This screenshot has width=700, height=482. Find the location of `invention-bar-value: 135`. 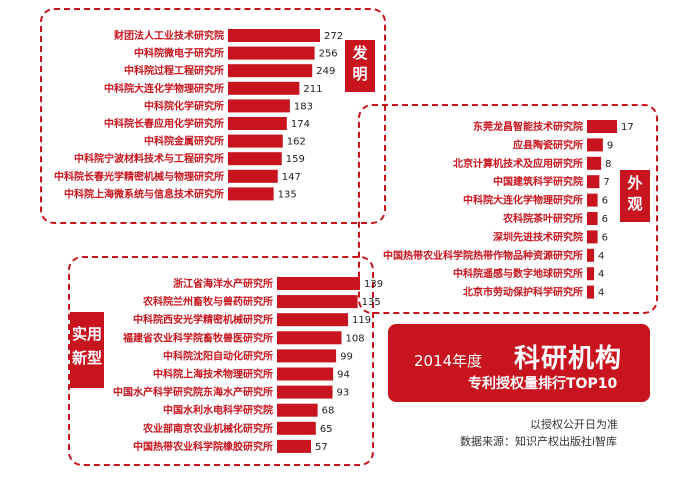

invention-bar-value: 135 is located at coordinates (287, 194).